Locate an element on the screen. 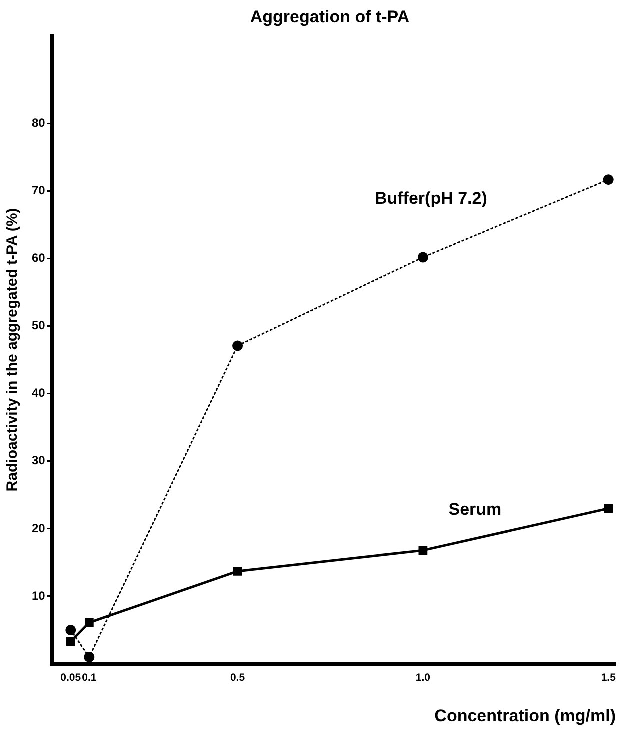  y-tick-label: 80 is located at coordinates (39, 123).